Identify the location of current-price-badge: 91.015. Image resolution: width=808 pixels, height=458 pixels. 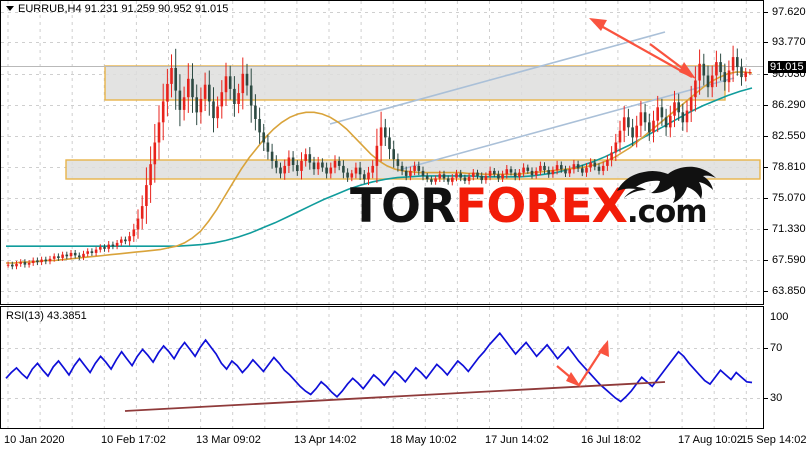
(787, 67).